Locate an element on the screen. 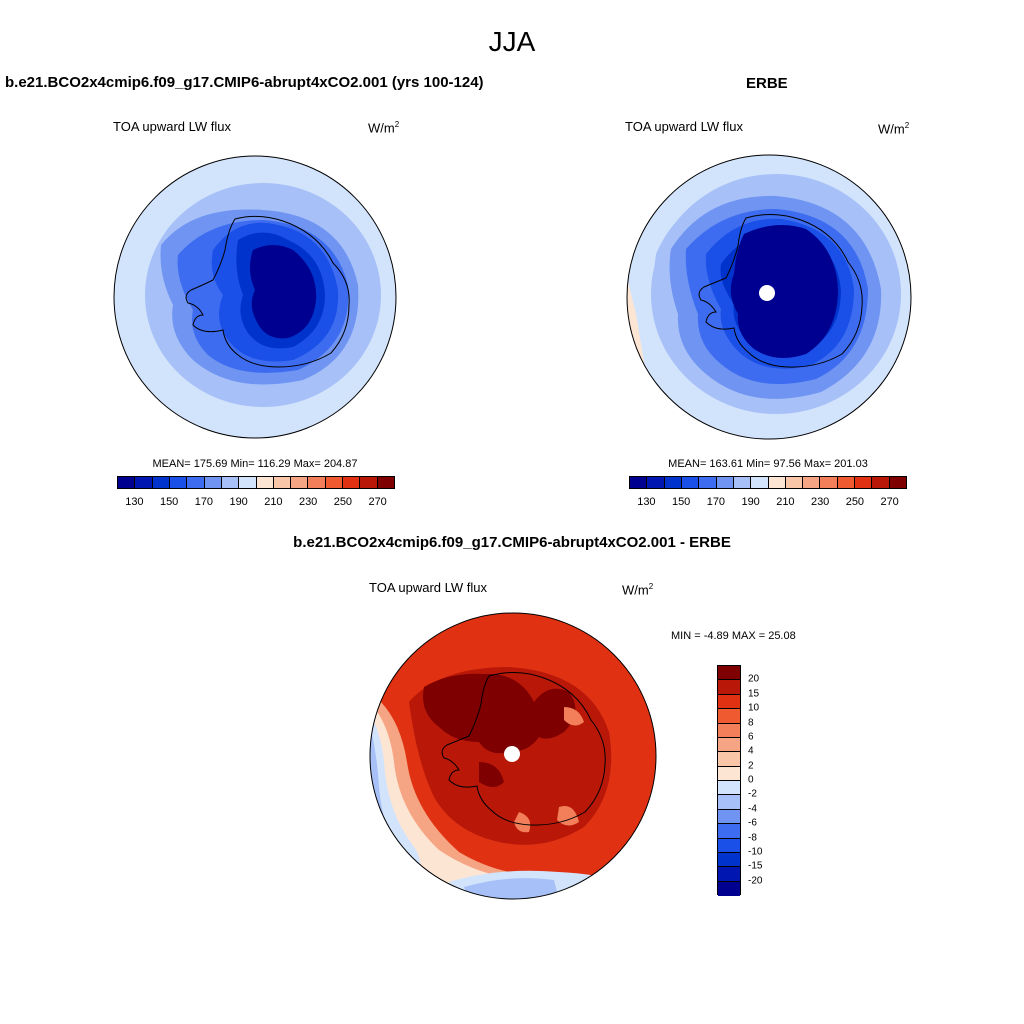 This screenshot has width=1024, height=1024. diff-units-label: W/m2 is located at coordinates (638, 590).